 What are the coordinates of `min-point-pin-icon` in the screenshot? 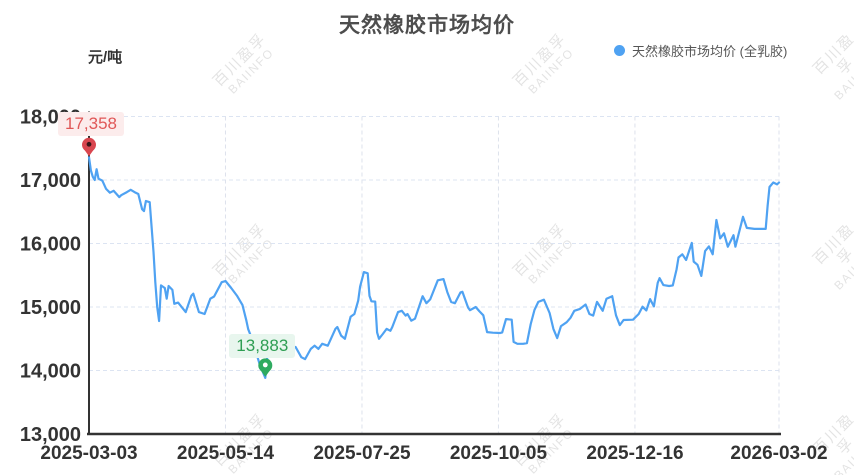 It's located at (265, 365).